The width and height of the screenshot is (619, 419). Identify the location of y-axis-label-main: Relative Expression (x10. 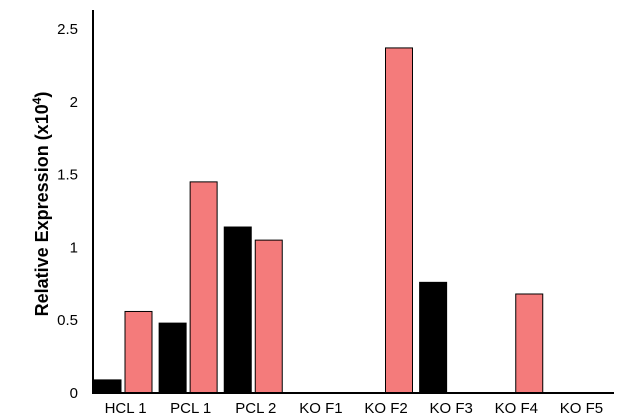
(42, 210).